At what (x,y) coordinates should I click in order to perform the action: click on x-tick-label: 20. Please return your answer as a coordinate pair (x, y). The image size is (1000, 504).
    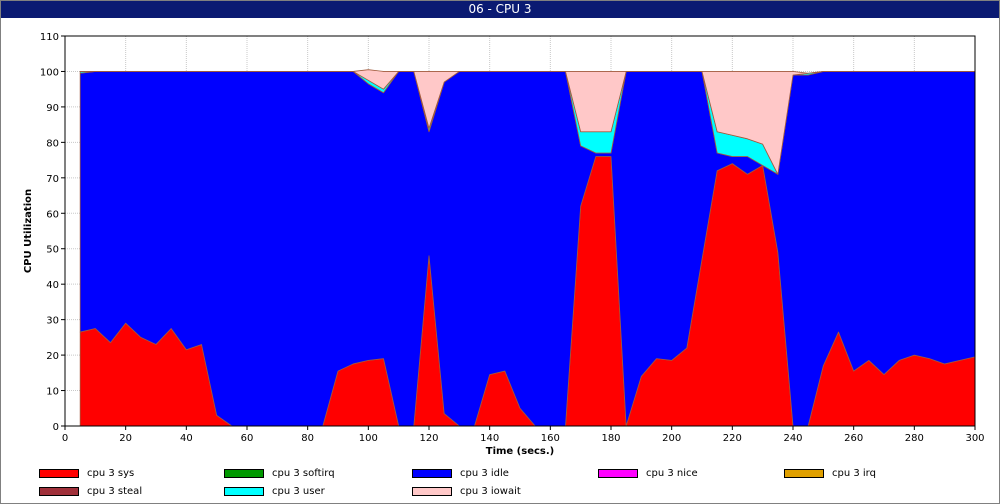
    Looking at the image, I should click on (125, 438).